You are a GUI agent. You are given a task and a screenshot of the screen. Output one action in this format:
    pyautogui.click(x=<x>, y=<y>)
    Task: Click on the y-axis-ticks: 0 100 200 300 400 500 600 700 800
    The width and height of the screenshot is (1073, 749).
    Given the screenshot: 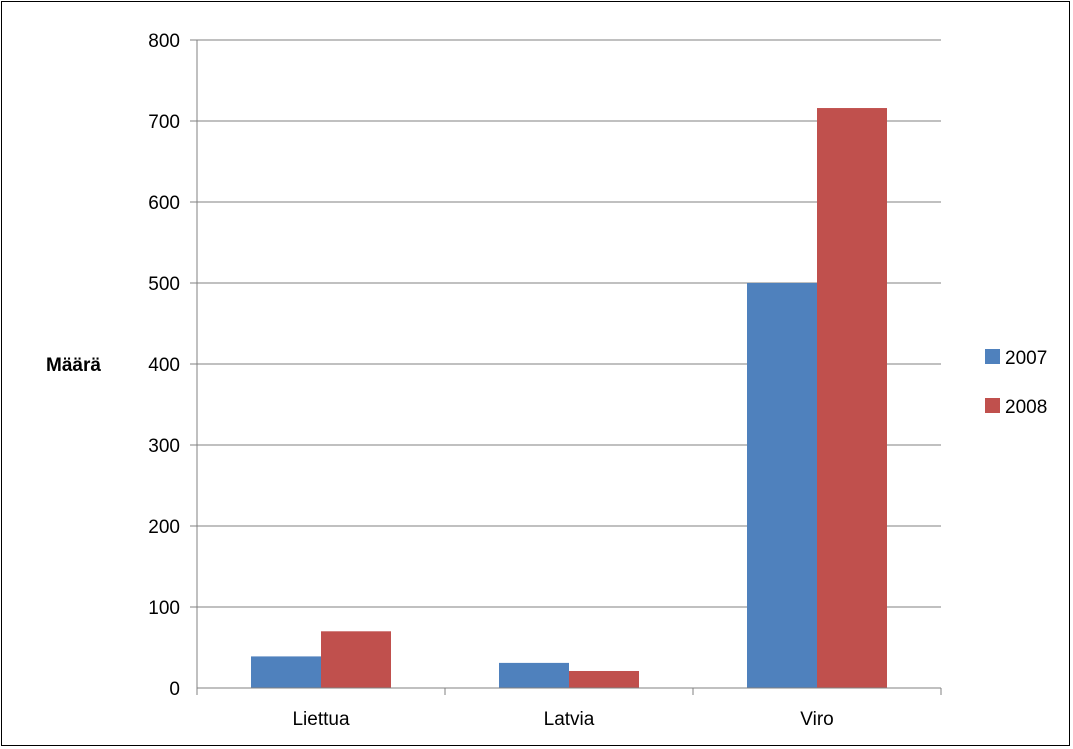 What is the action you would take?
    pyautogui.click(x=164, y=365)
    